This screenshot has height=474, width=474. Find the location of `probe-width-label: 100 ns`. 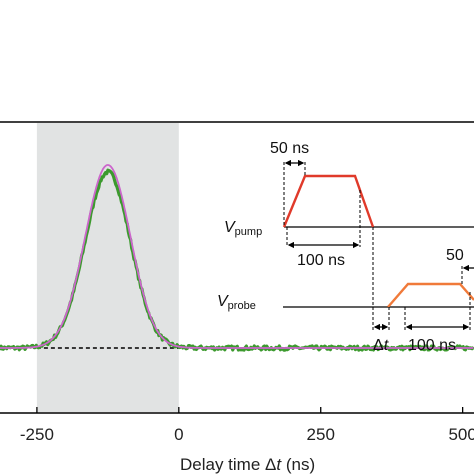

probe-width-label: 100 ns is located at coordinates (432, 345).